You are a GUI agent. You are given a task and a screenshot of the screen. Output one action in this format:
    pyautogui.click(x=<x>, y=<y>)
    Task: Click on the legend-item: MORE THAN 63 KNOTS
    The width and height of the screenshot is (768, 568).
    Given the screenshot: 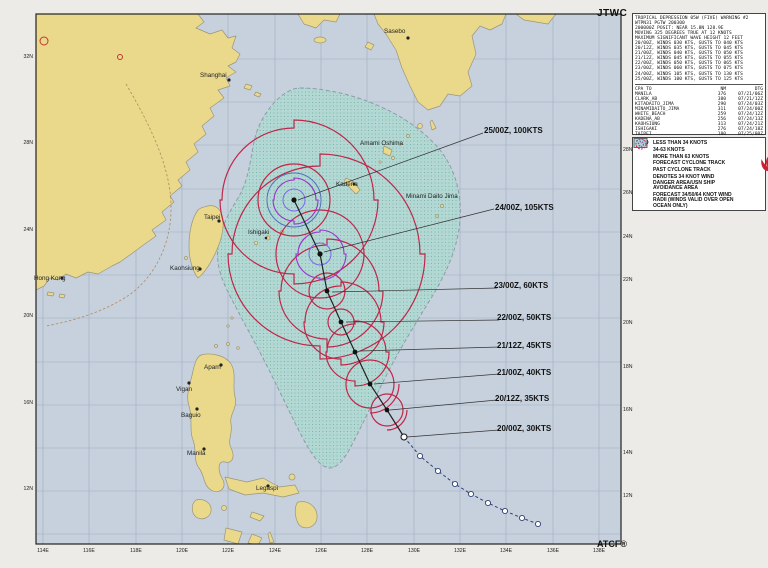 What is the action you would take?
    pyautogui.click(x=698, y=150)
    